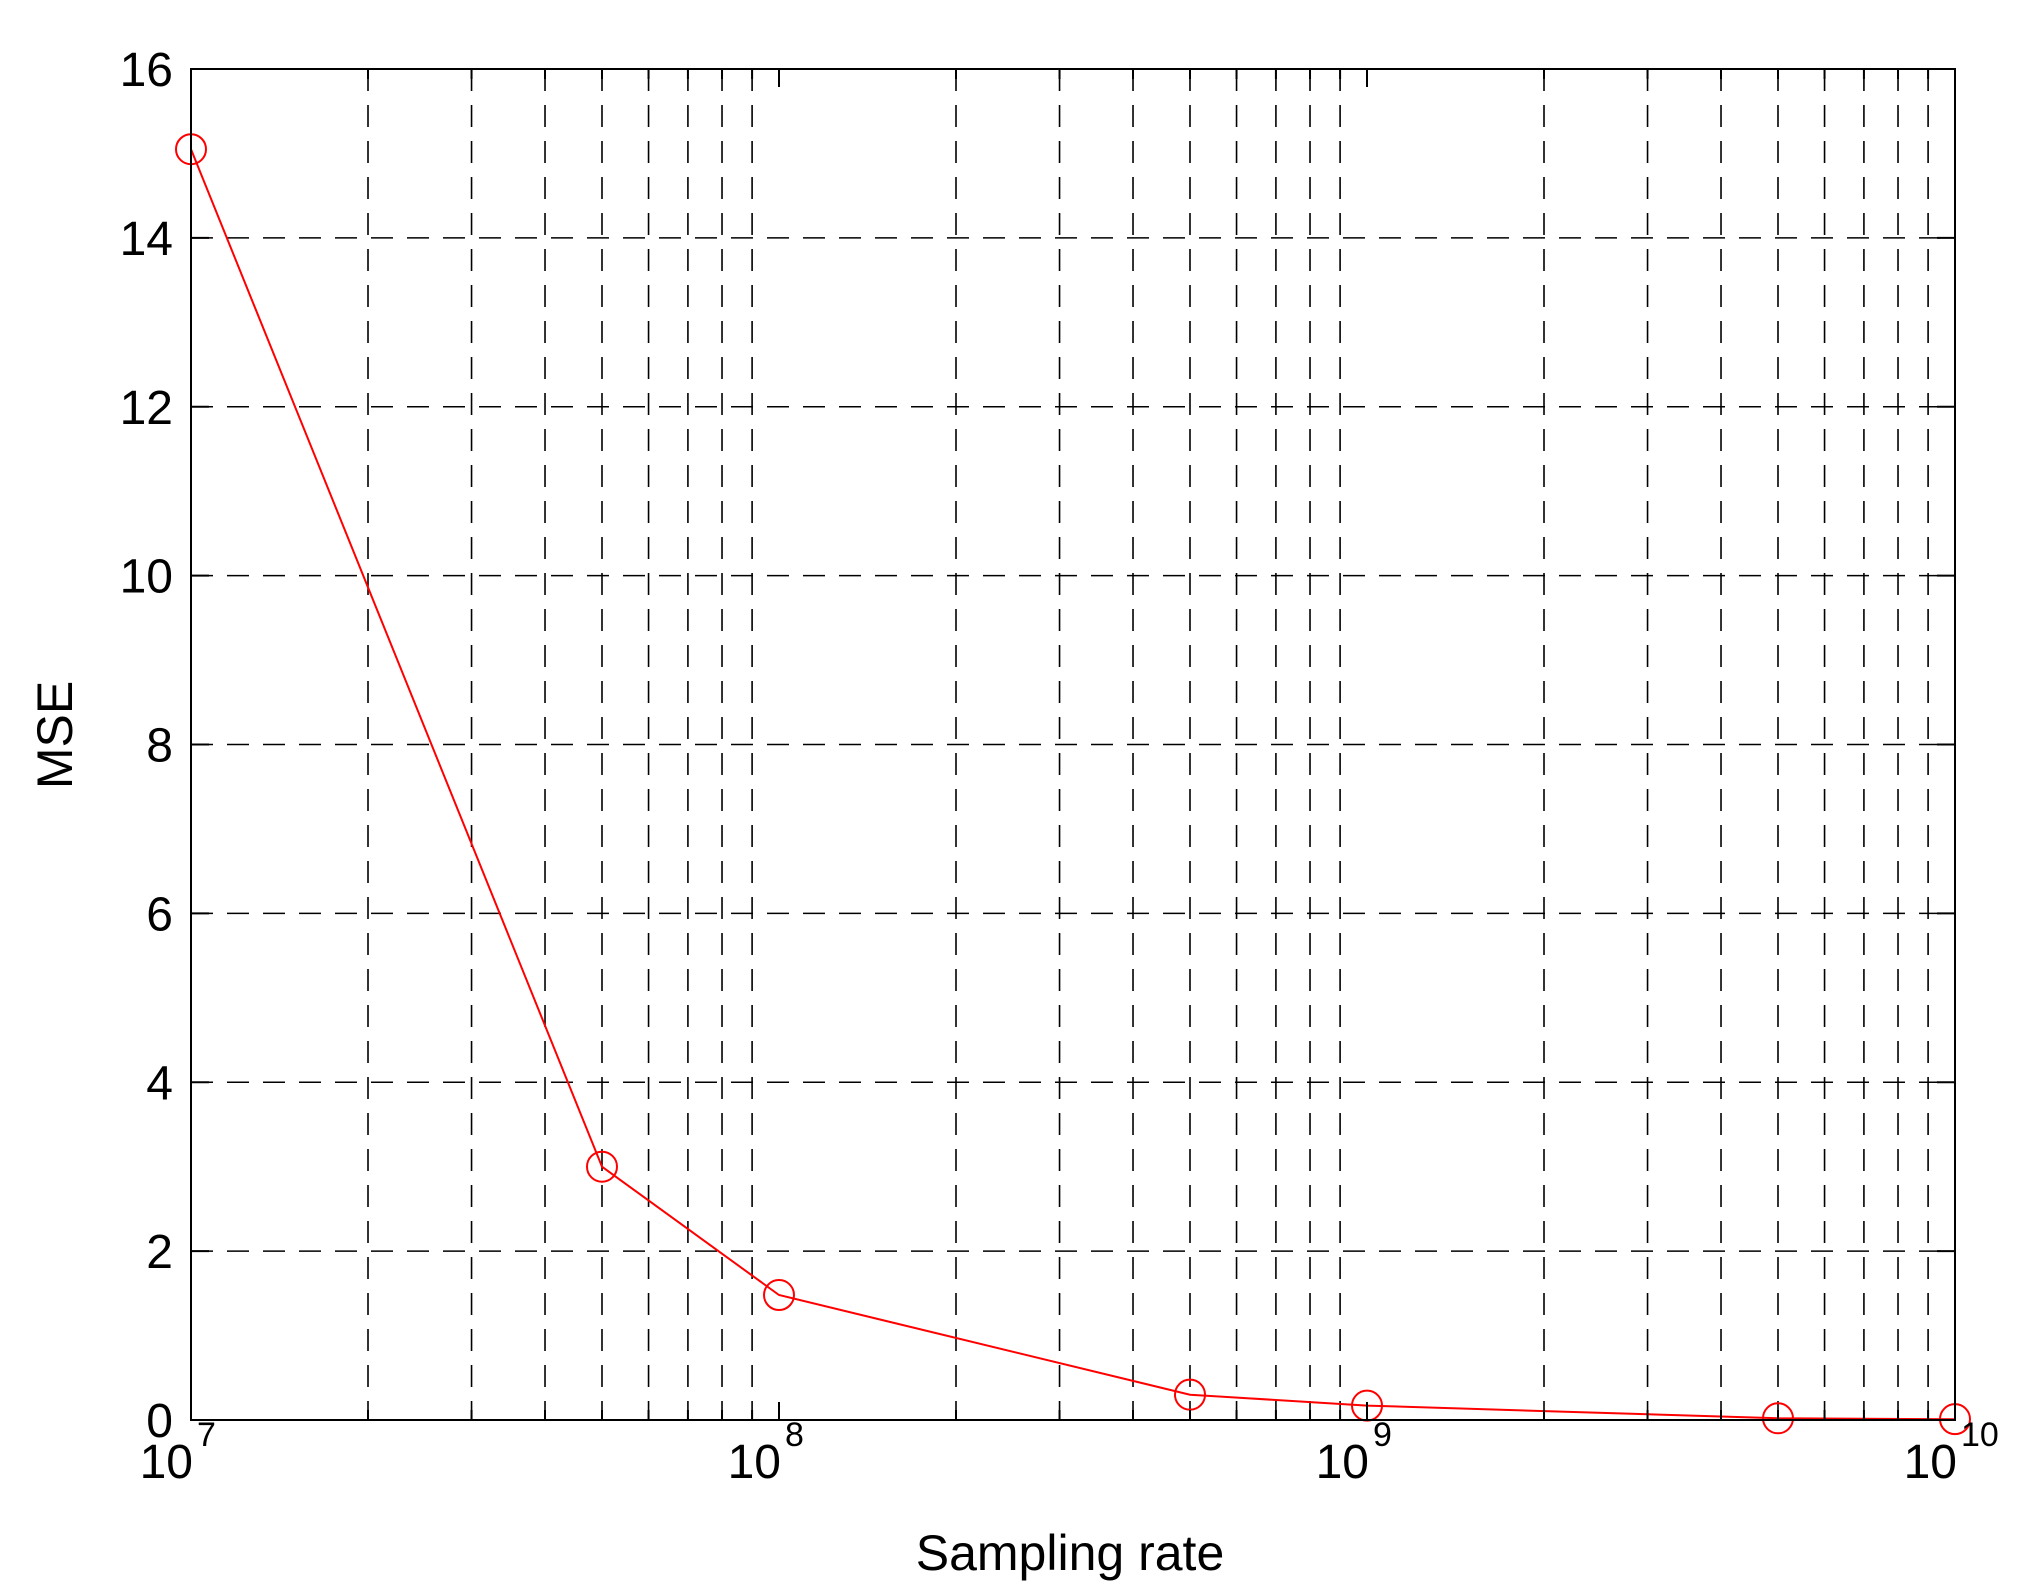 The image size is (2026, 1593). What do you see at coordinates (55, 735) in the screenshot?
I see `y-axis-label: MSE` at bounding box center [55, 735].